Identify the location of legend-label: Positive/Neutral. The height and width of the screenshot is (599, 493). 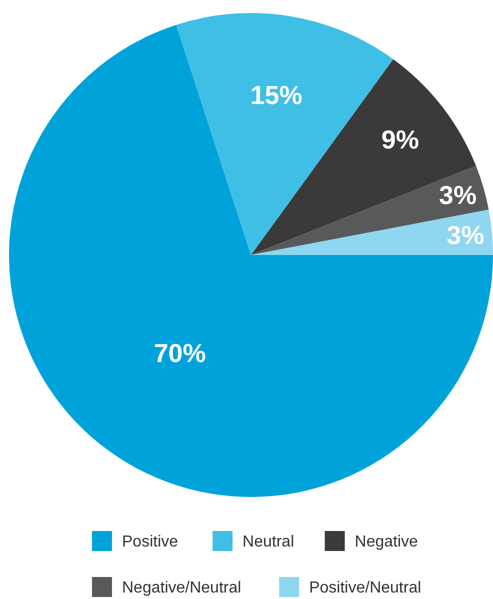
(365, 588).